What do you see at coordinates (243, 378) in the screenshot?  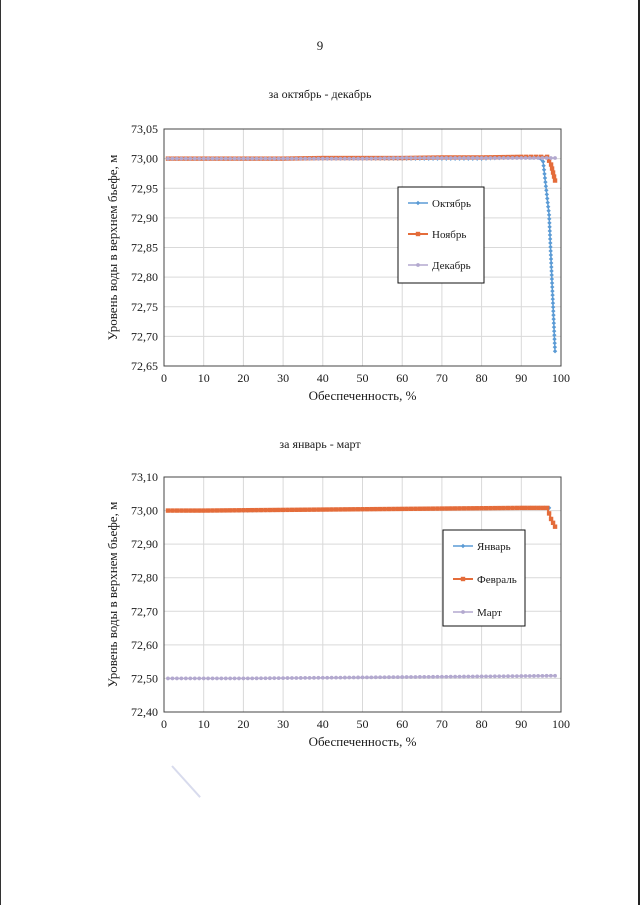 I see `x-tick-label: 20` at bounding box center [243, 378].